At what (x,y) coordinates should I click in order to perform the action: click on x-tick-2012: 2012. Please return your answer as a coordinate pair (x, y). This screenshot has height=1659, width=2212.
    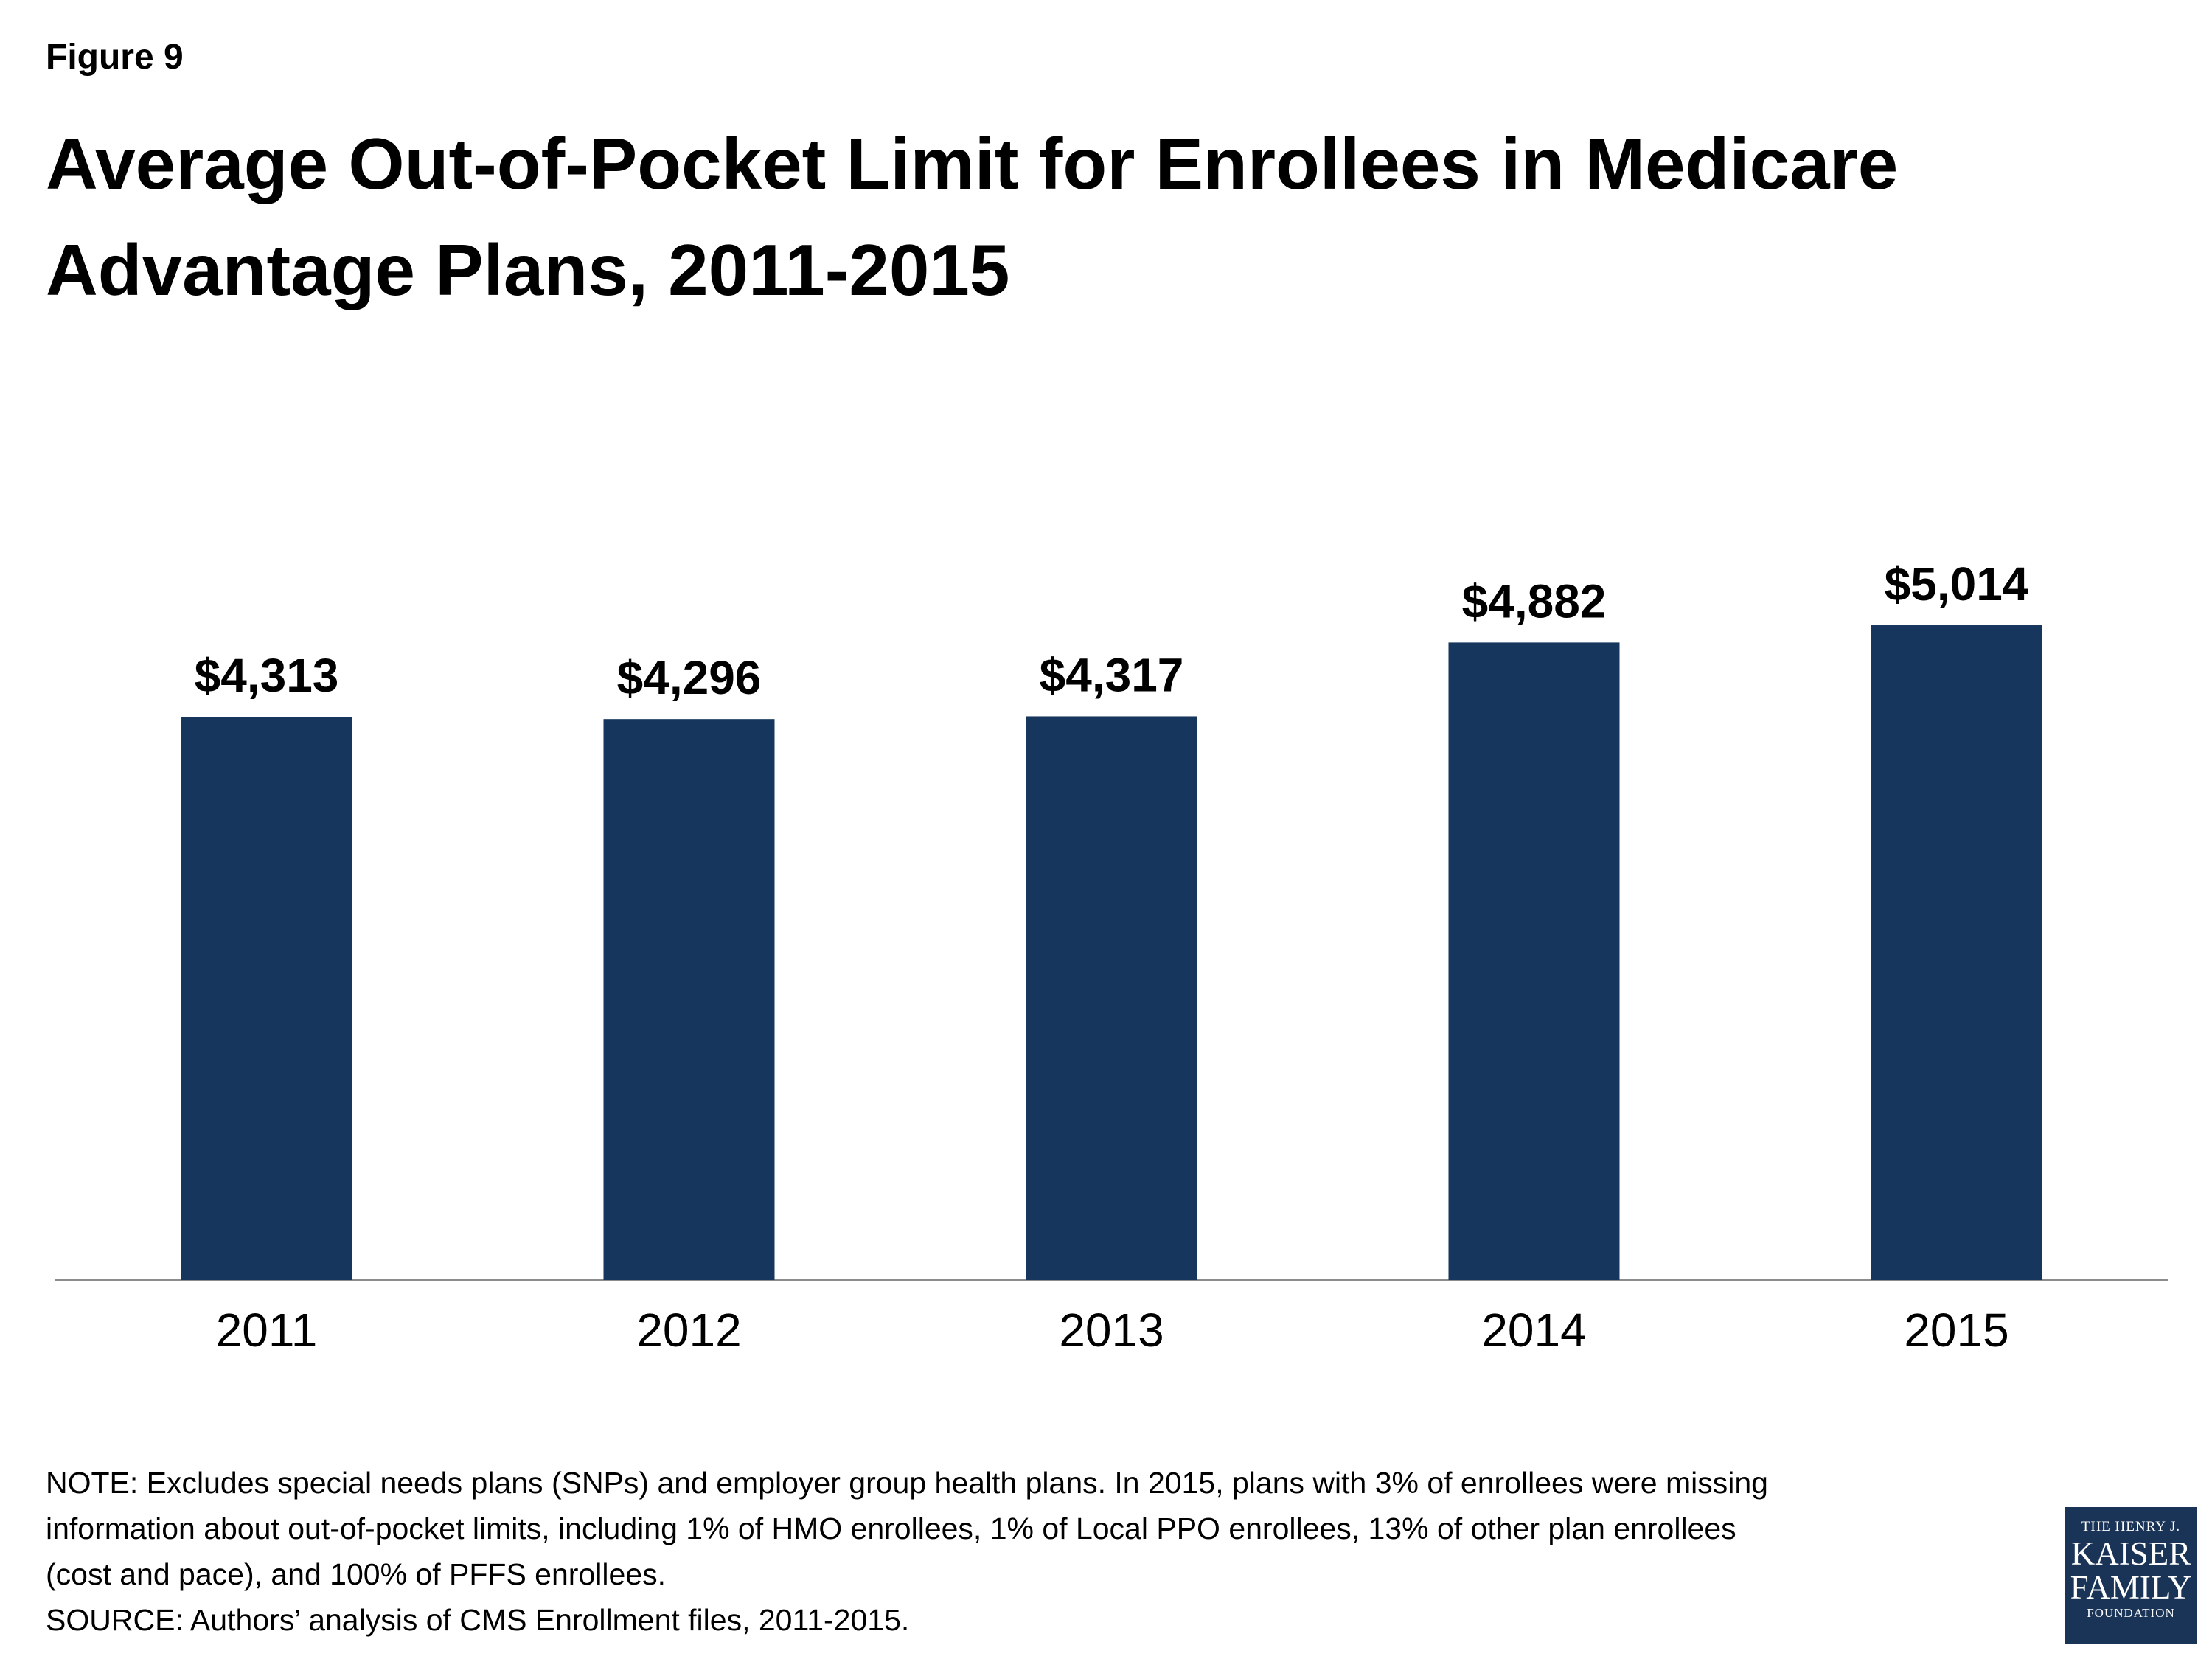
    Looking at the image, I should click on (688, 1330).